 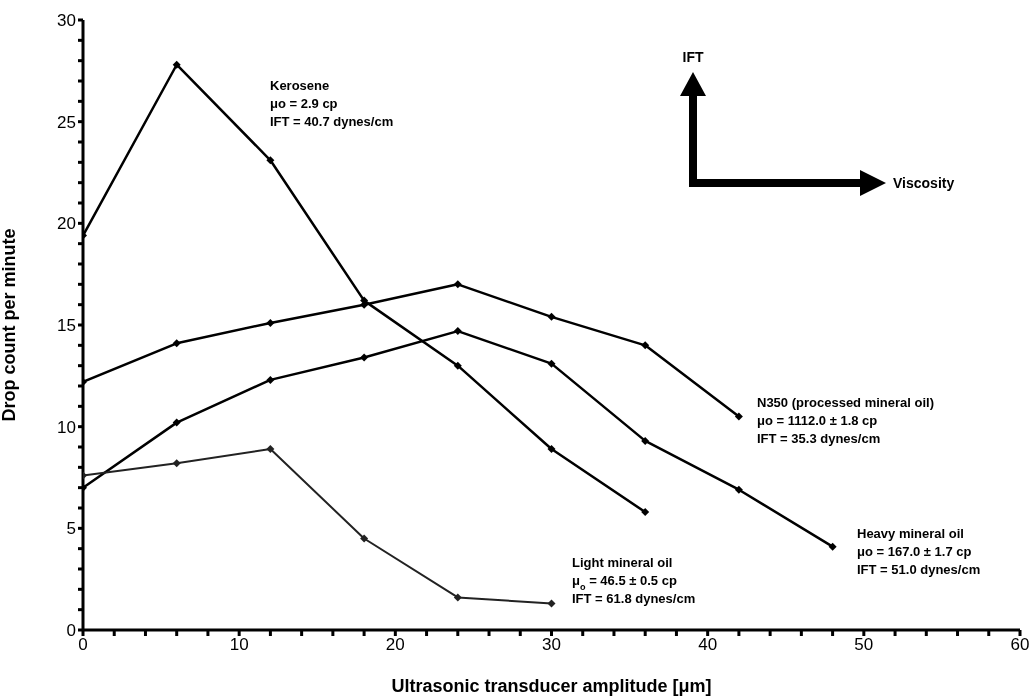 I want to click on x-tick-label: 20, so click(x=395, y=645).